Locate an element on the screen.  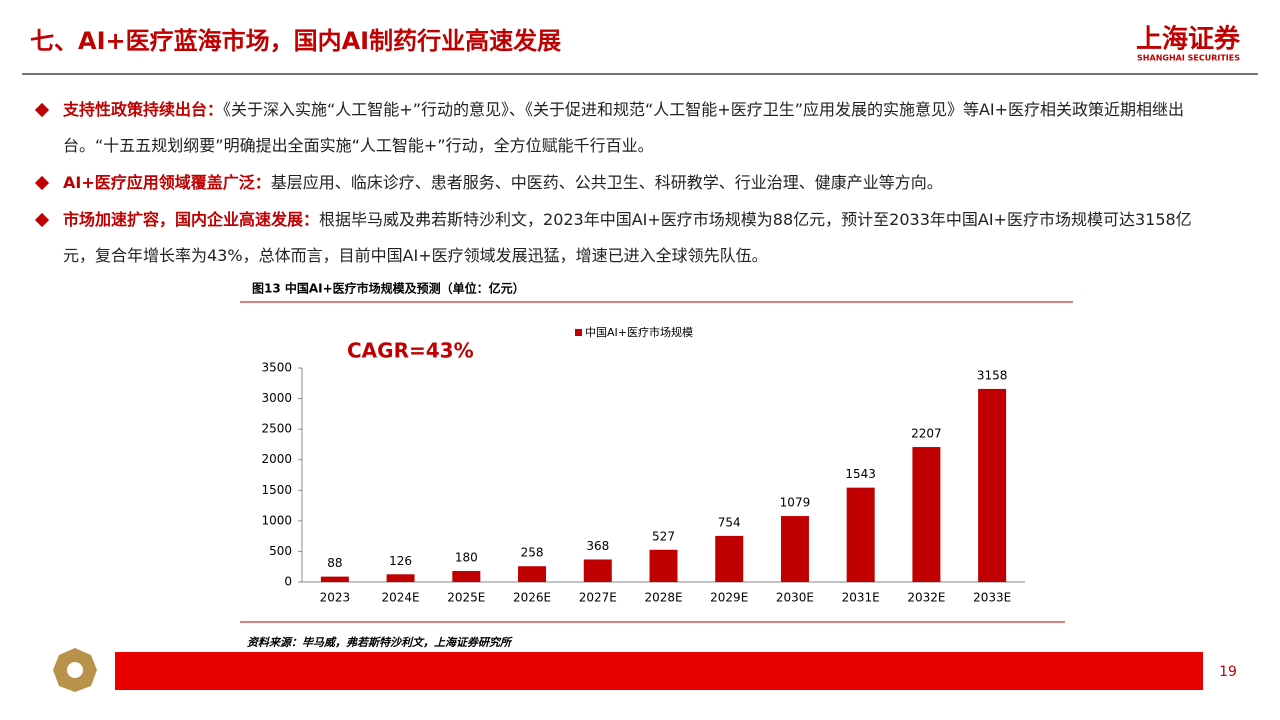
logo: 上海证券 is located at coordinates (1188, 40).